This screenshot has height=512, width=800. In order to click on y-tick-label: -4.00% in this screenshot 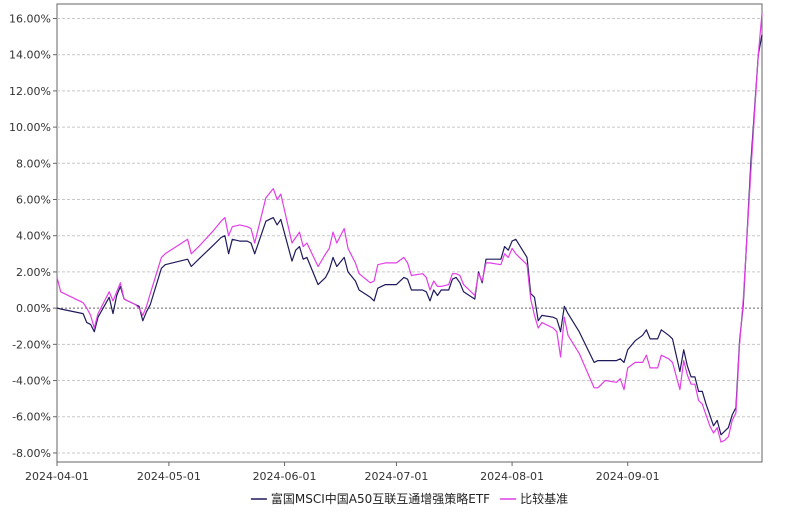, I will do `click(31, 381)`.